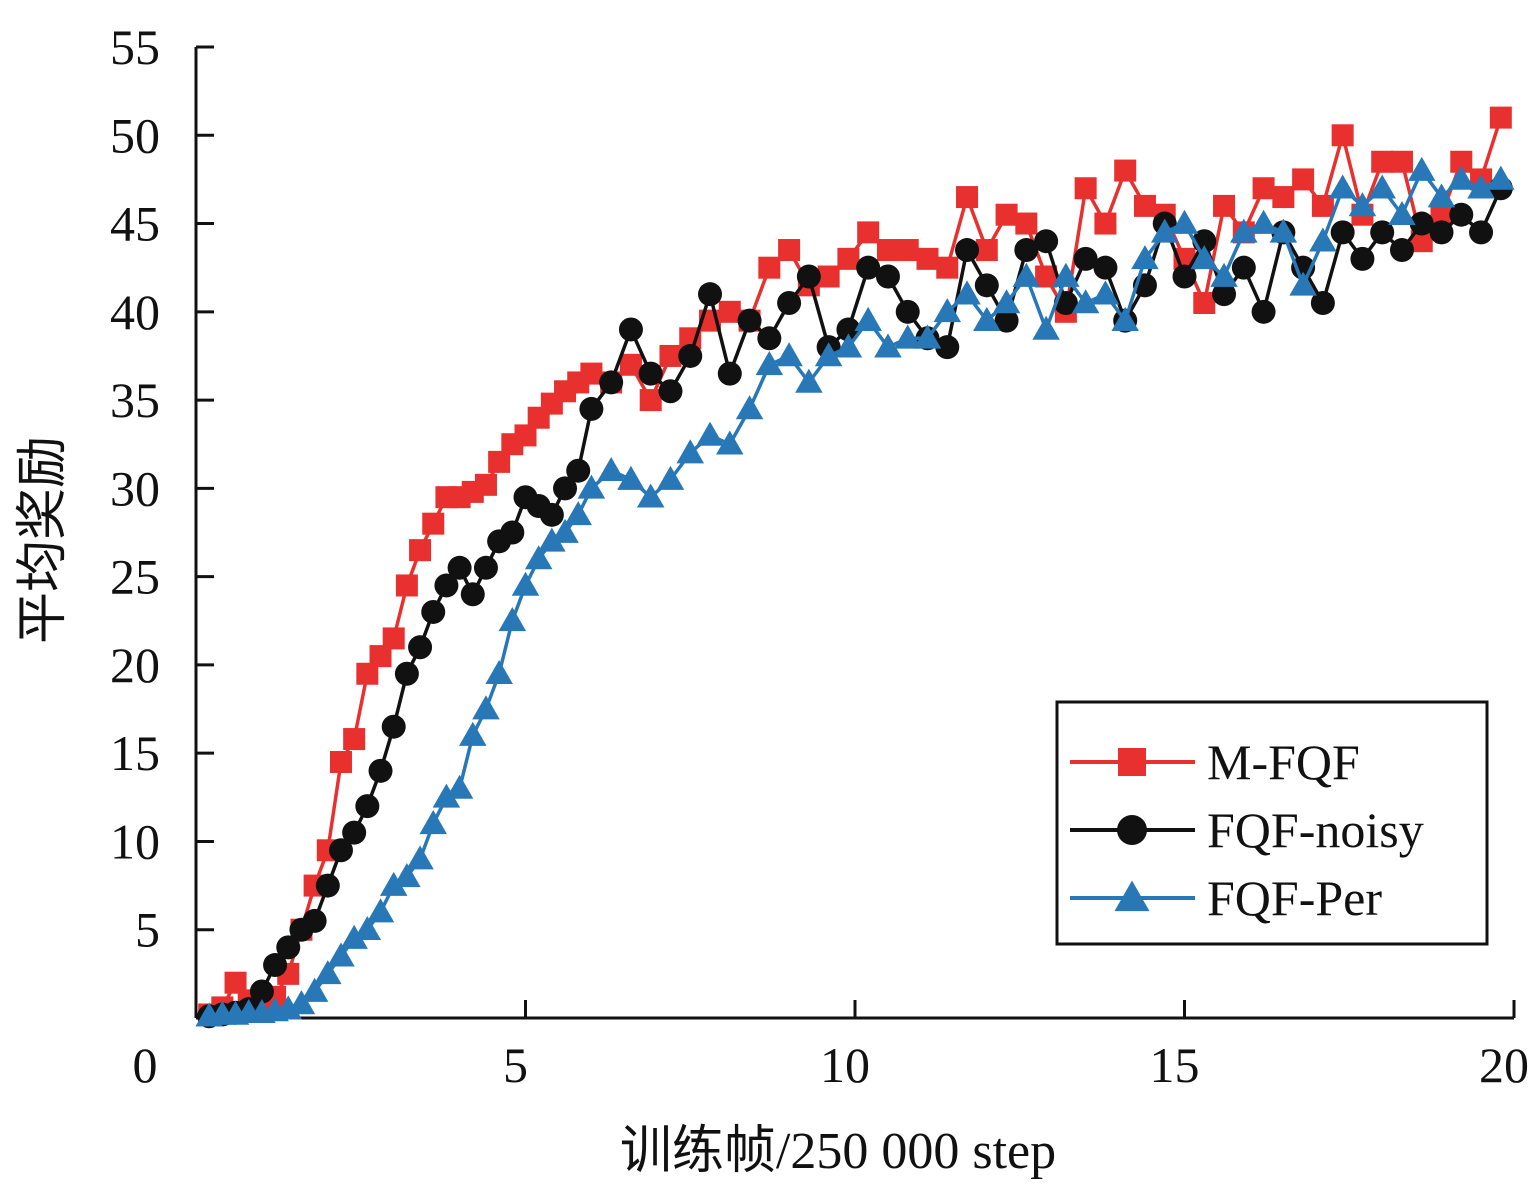 The width and height of the screenshot is (1534, 1185). I want to click on legend: M-FQF FQF-noisy FQF-Per, so click(1272, 823).